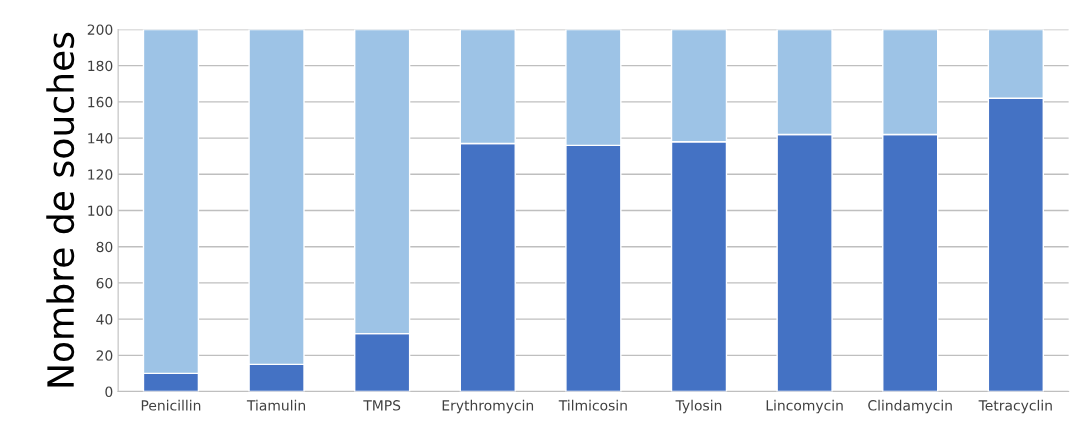 This screenshot has height=421, width=1074. What do you see at coordinates (104, 247) in the screenshot?
I see `y-tick-label: 80` at bounding box center [104, 247].